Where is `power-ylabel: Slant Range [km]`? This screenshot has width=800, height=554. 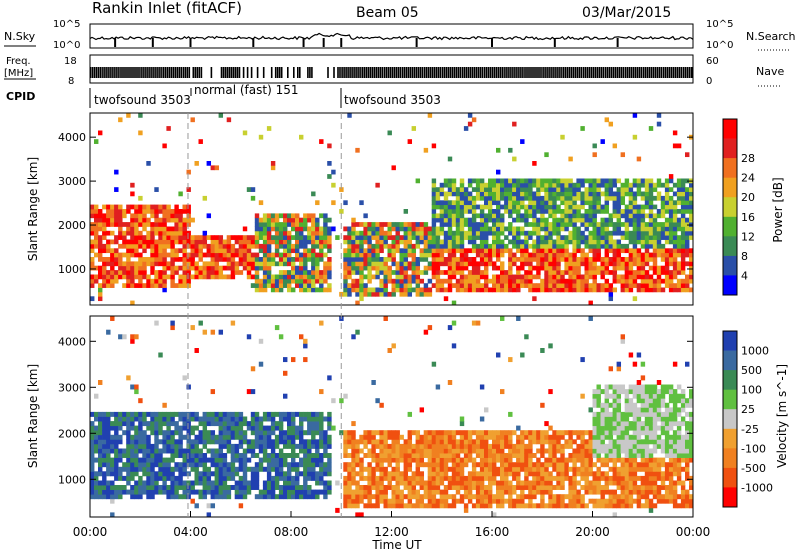
power-ylabel: Slant Range [km] is located at coordinates (33, 209).